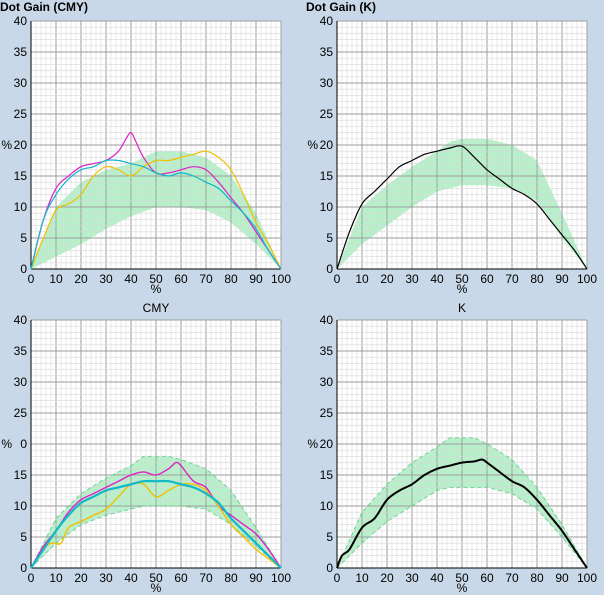 The height and width of the screenshot is (595, 604). What do you see at coordinates (156, 308) in the screenshot?
I see `chart-title: CMY` at bounding box center [156, 308].